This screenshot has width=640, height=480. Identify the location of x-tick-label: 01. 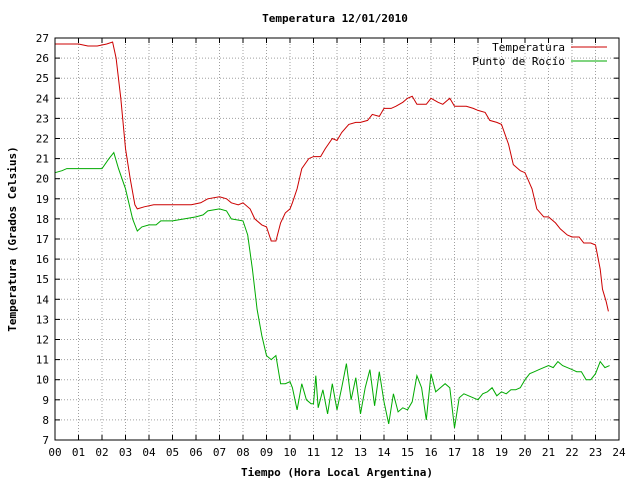
(78, 452).